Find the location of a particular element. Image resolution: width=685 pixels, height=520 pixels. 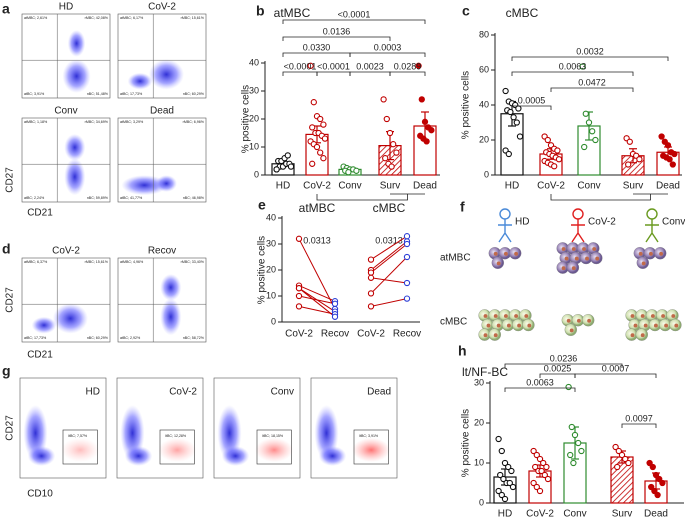

panel-label: g is located at coordinates (6, 371).